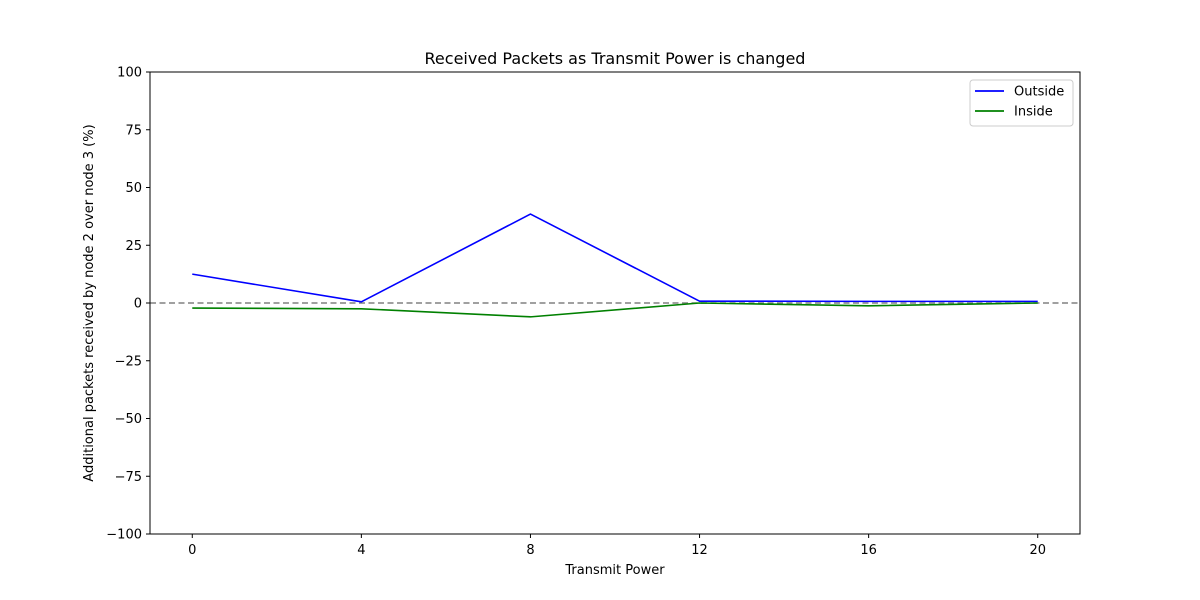 Image resolution: width=1200 pixels, height=600 pixels. What do you see at coordinates (614, 570) in the screenshot?
I see `x-axis-label: Transmit Power` at bounding box center [614, 570].